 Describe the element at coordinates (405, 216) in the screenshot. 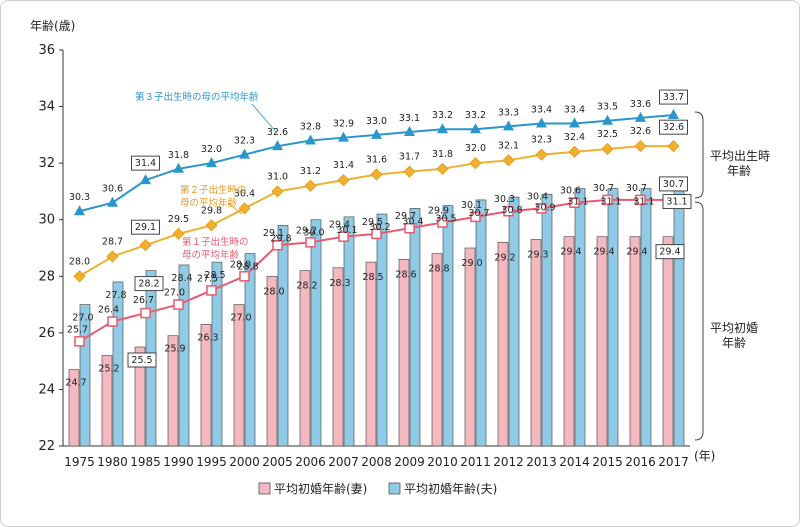

I see `line-value-label: 29.7` at that location.